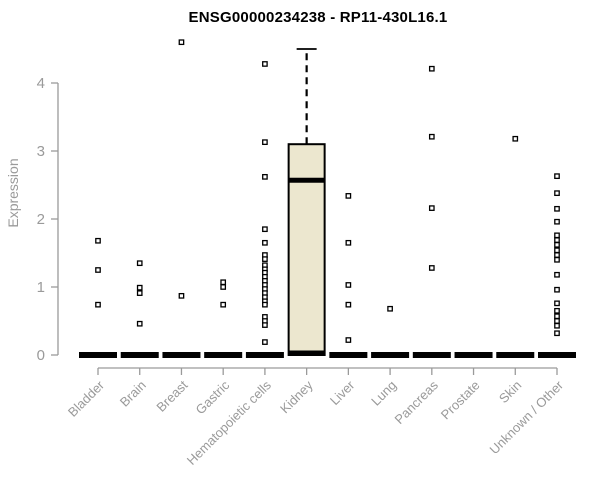 The width and height of the screenshot is (600, 500). What do you see at coordinates (41, 83) in the screenshot?
I see `y-tick-label: 4` at bounding box center [41, 83].